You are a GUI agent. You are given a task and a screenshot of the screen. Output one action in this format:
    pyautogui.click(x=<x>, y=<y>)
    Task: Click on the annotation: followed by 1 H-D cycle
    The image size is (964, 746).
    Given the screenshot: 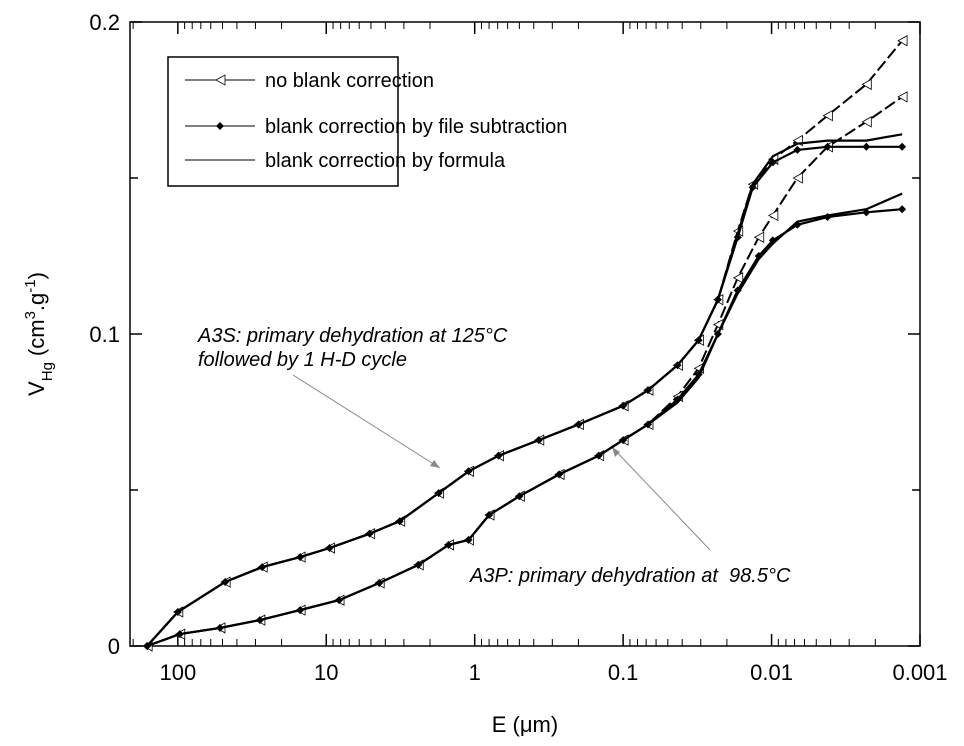 What is the action you would take?
    pyautogui.click(x=302, y=360)
    